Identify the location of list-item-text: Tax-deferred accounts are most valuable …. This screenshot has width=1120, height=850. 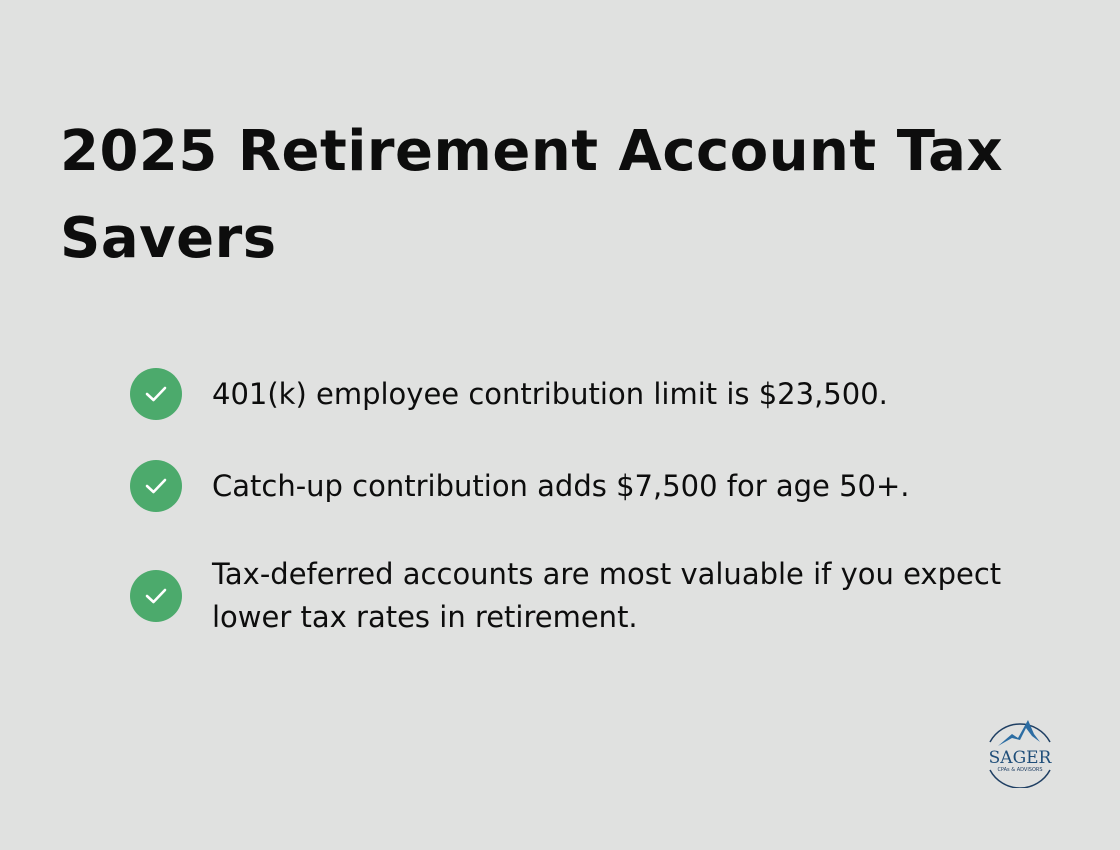
(607, 595).